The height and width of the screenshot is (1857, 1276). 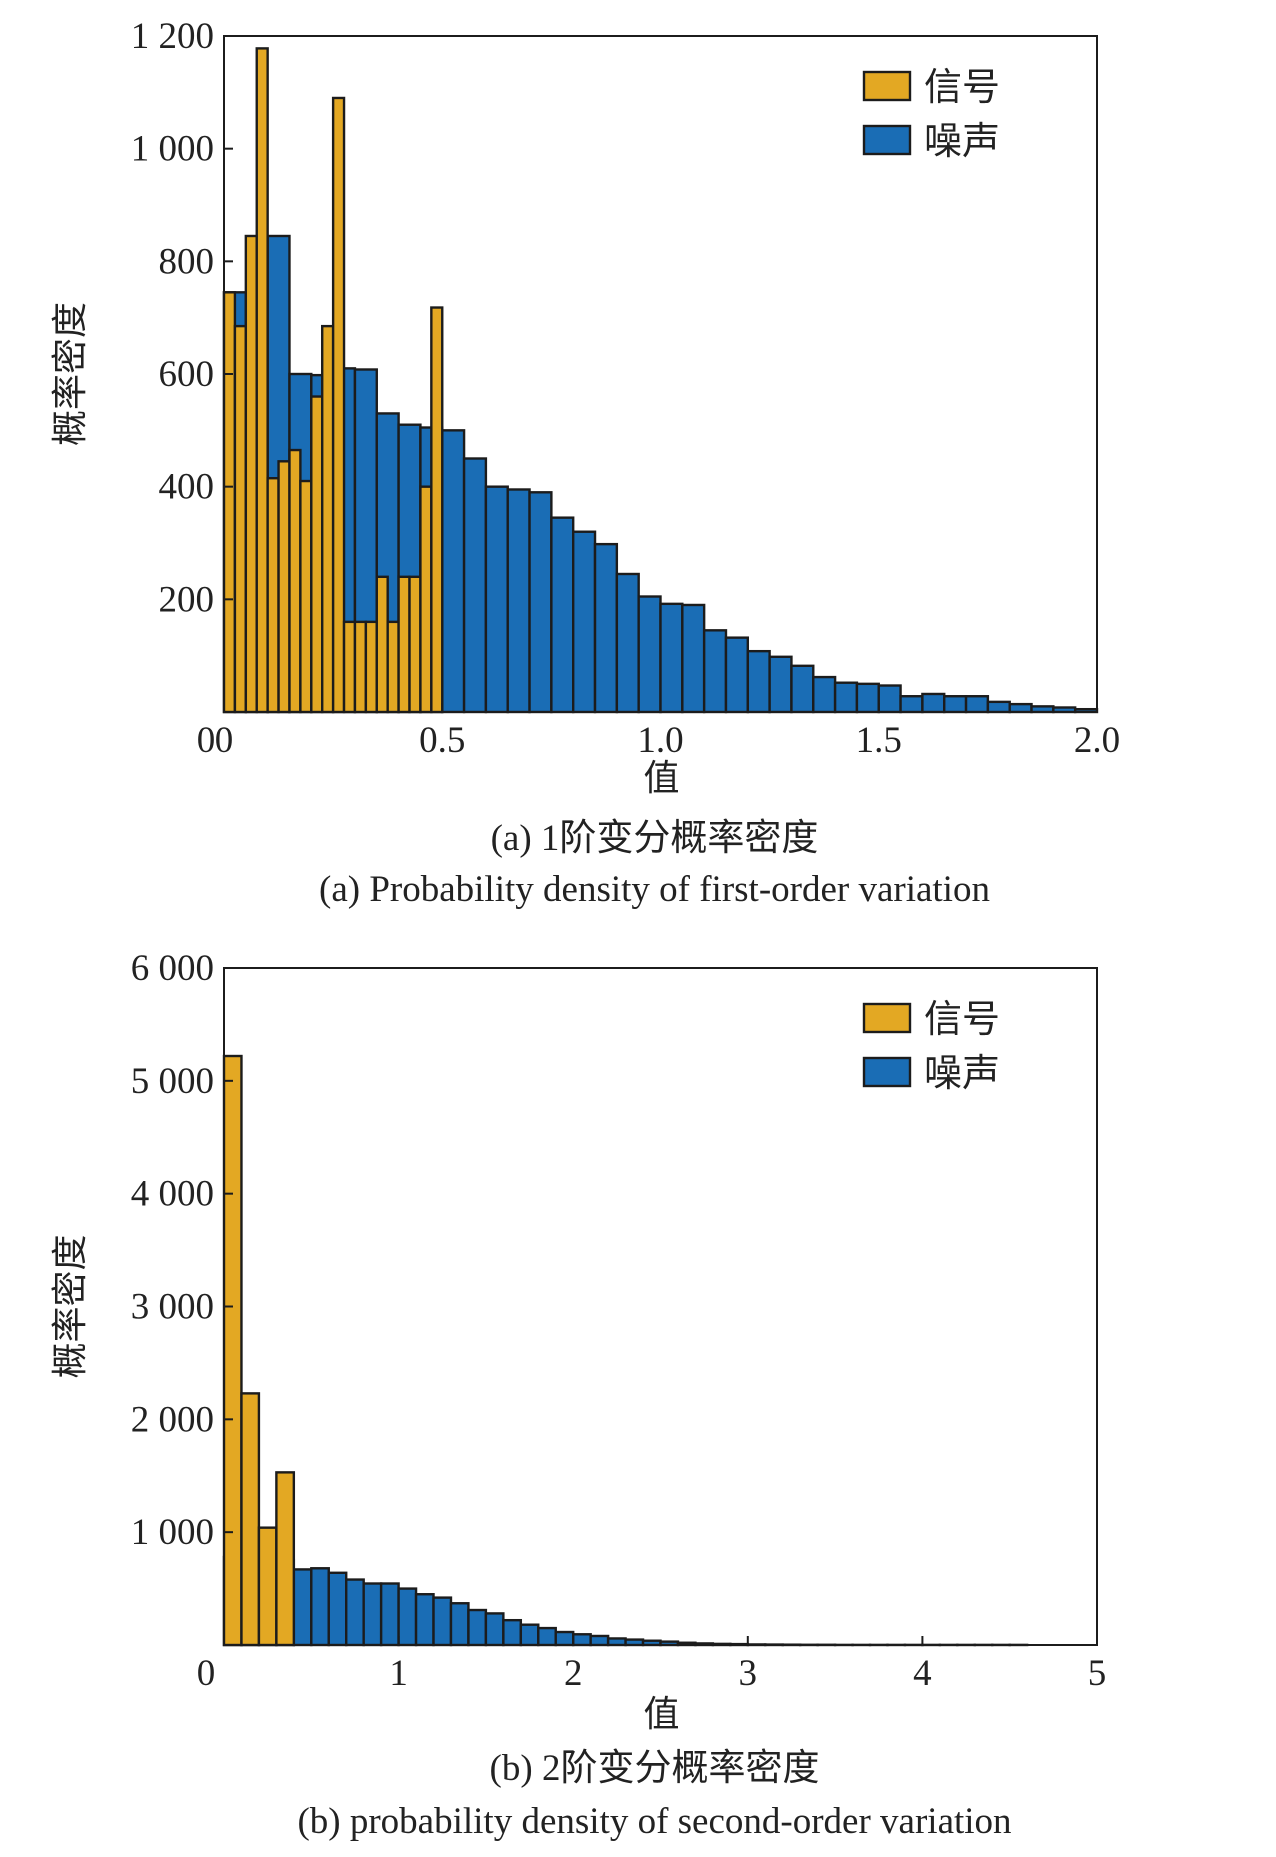 What do you see at coordinates (224, 740) in the screenshot?
I see `x-tick-label: 0` at bounding box center [224, 740].